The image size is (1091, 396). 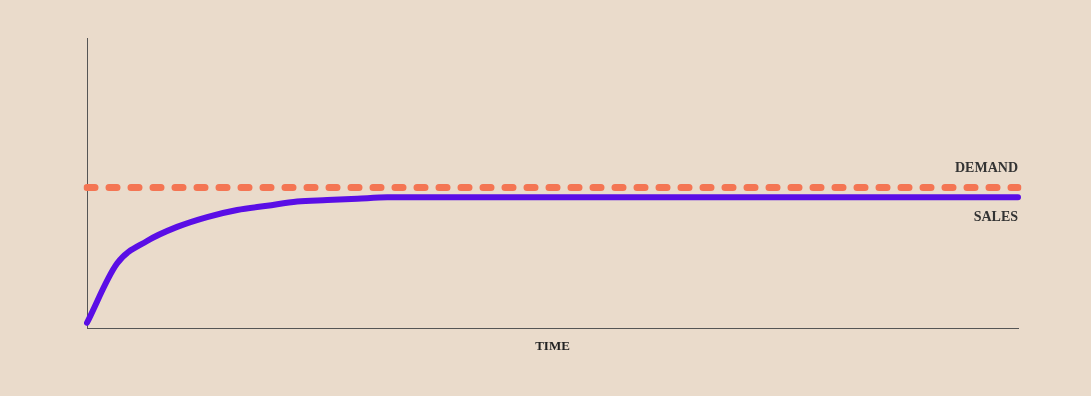 I want to click on series-label: DEMAND, so click(x=986, y=168).